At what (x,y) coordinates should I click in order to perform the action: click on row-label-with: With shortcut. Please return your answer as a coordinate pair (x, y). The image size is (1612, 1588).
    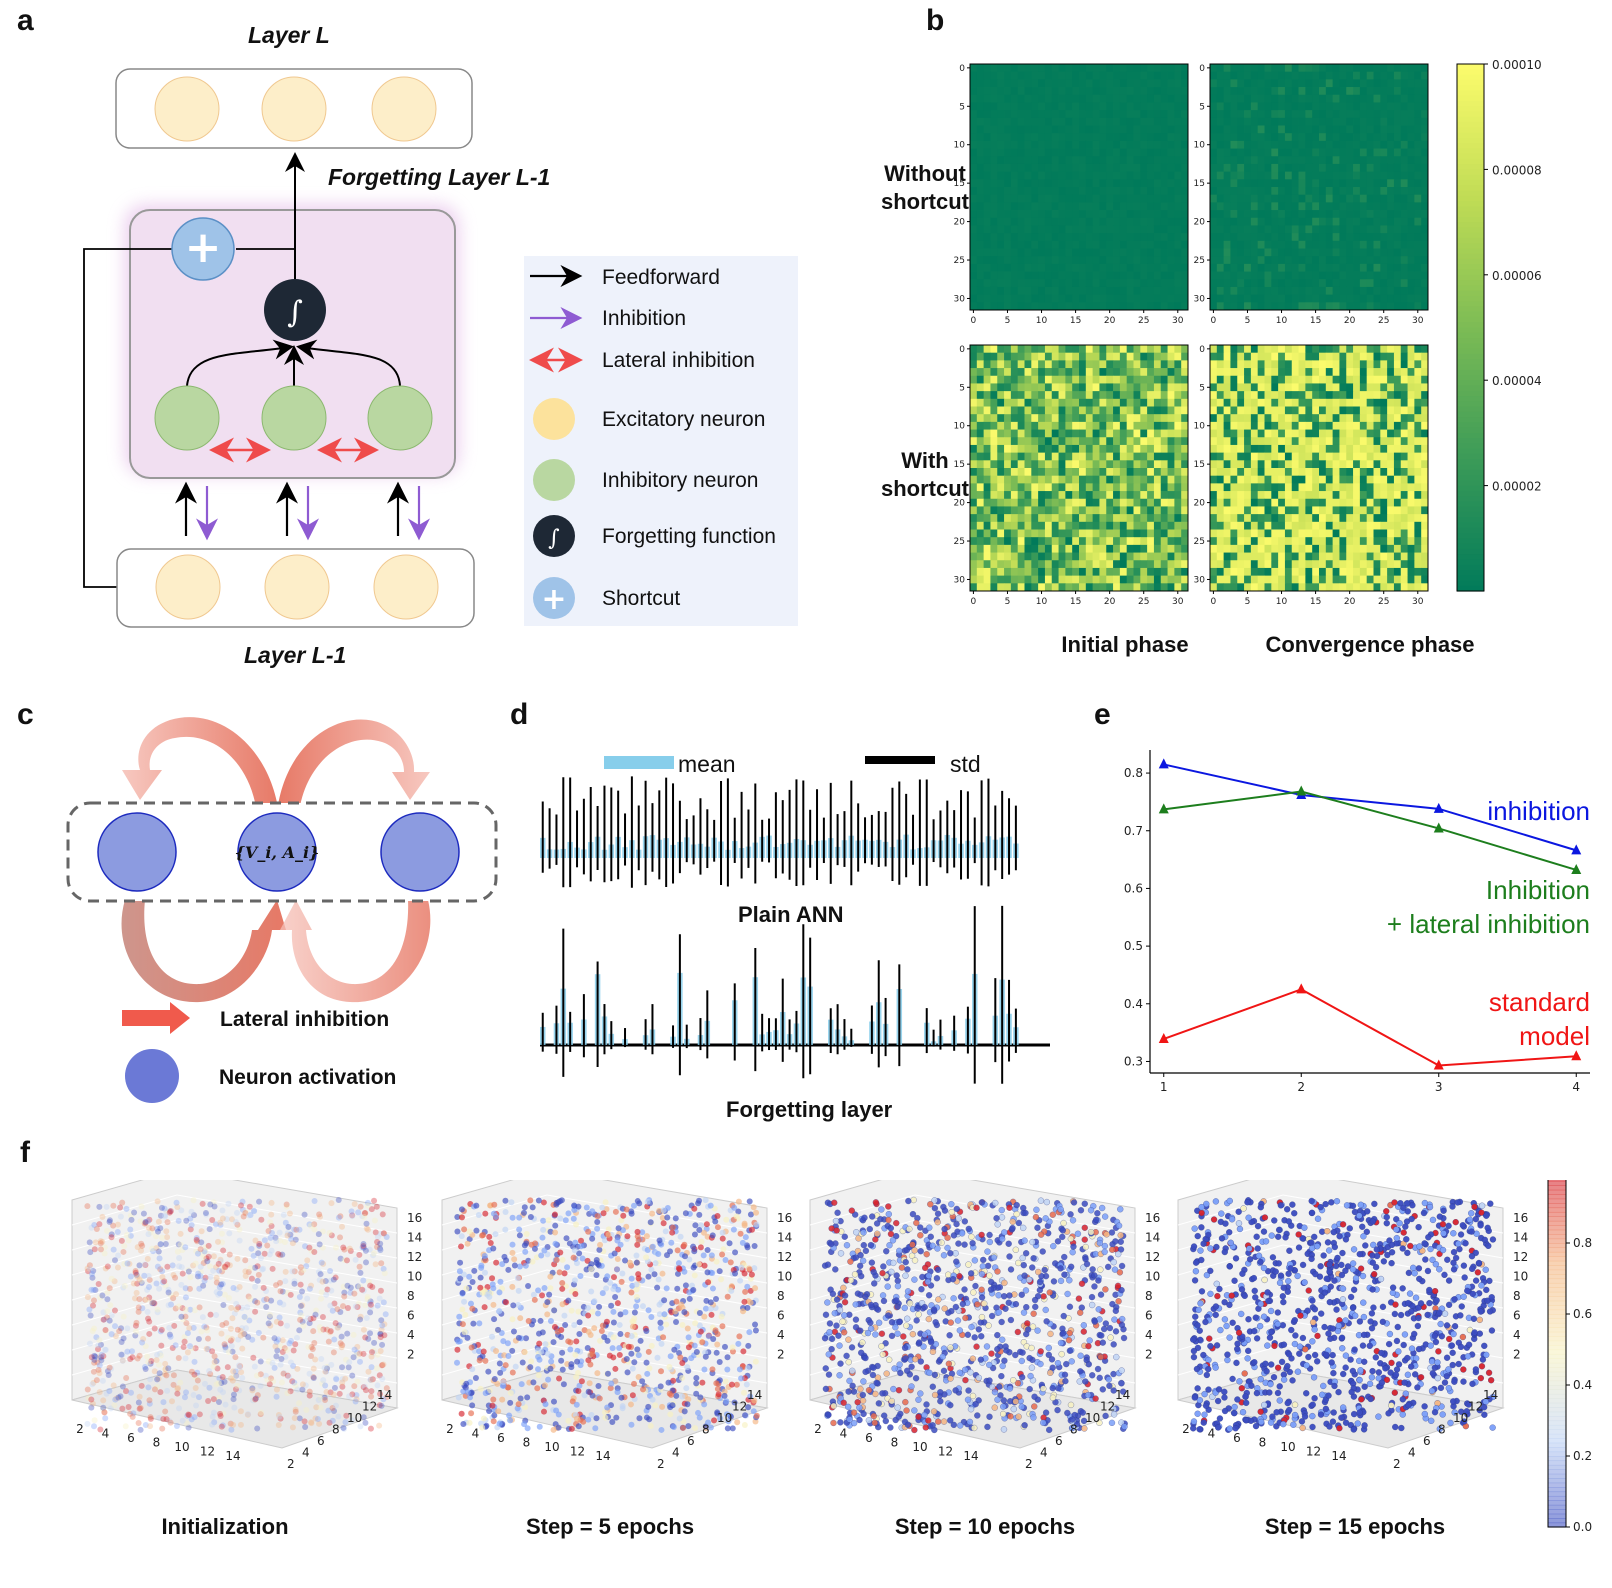
    Looking at the image, I should click on (925, 474).